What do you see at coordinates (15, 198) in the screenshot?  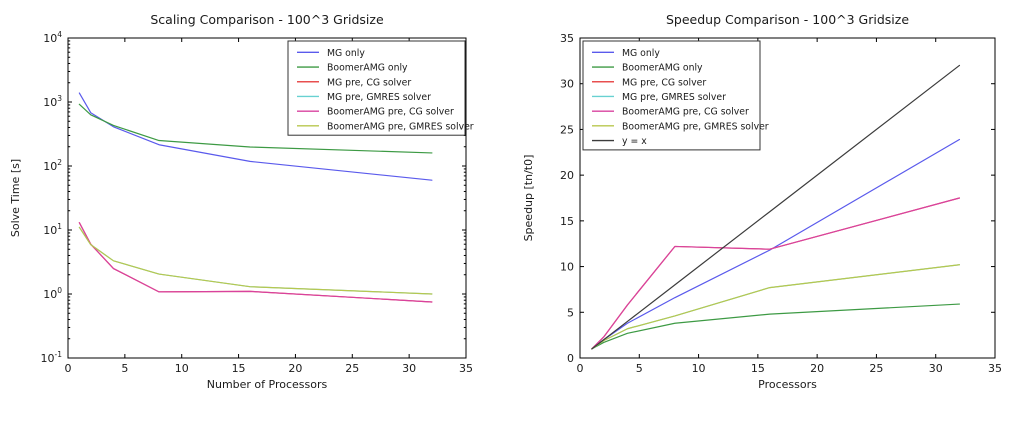 I see `scaling-chart-ylabel: Solve Time [s]` at bounding box center [15, 198].